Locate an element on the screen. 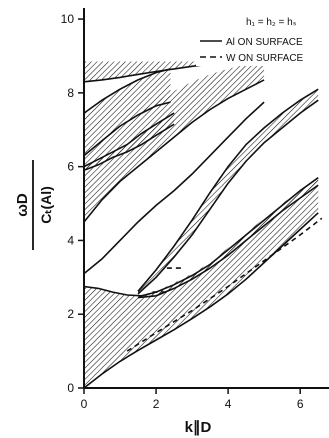 This screenshot has height=438, width=329. y-tick-label-8: 8 is located at coordinates (70, 93).